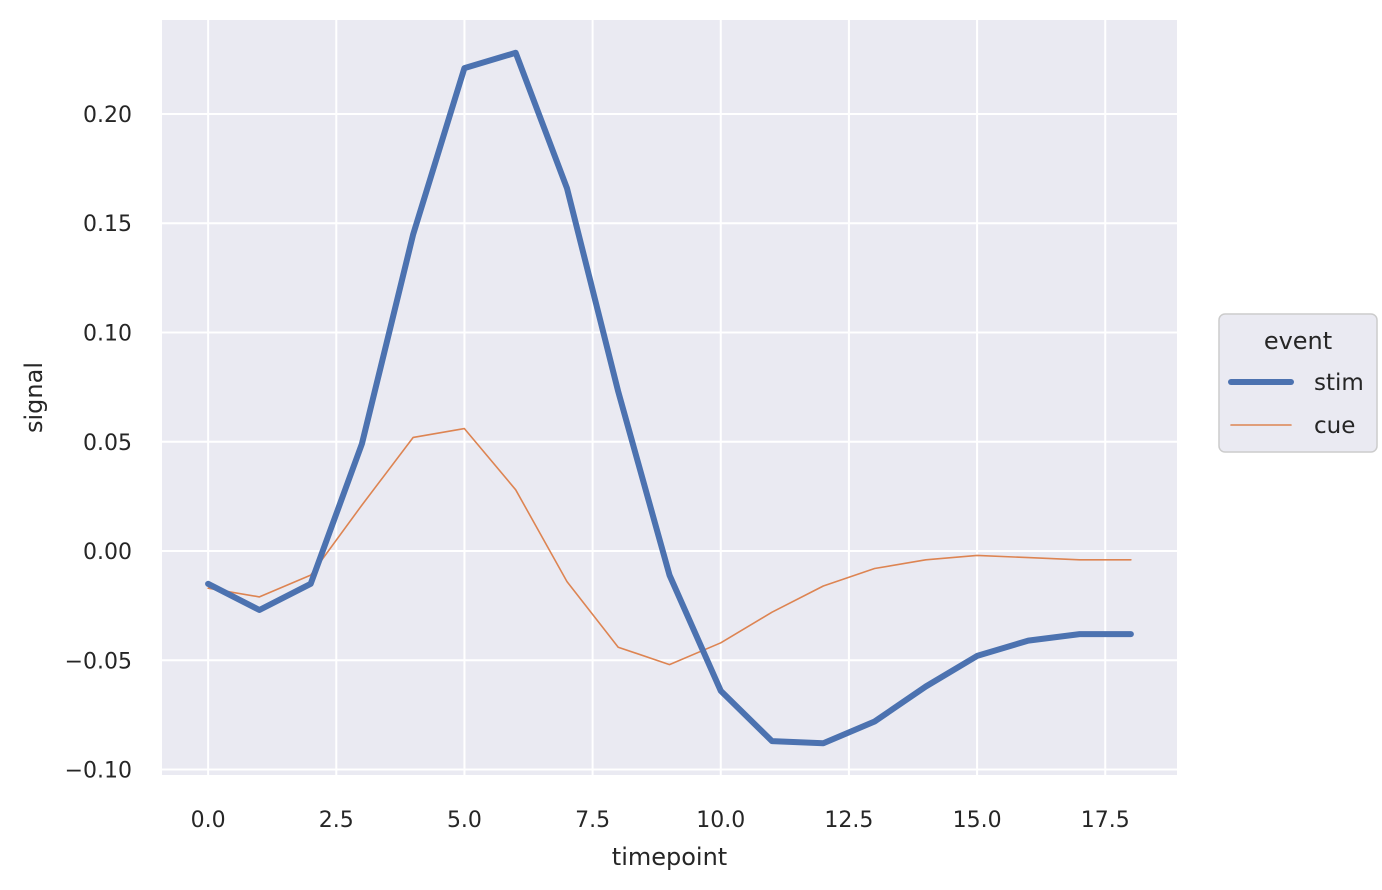 This screenshot has height=890, width=1382. What do you see at coordinates (464, 820) in the screenshot?
I see `x-tick-label: 5.0` at bounding box center [464, 820].